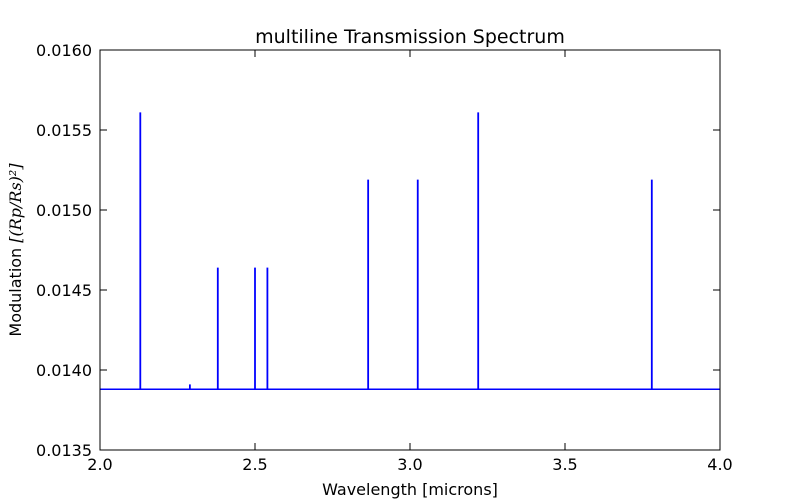  I want to click on x-tick-label: 4.0, so click(719, 464).